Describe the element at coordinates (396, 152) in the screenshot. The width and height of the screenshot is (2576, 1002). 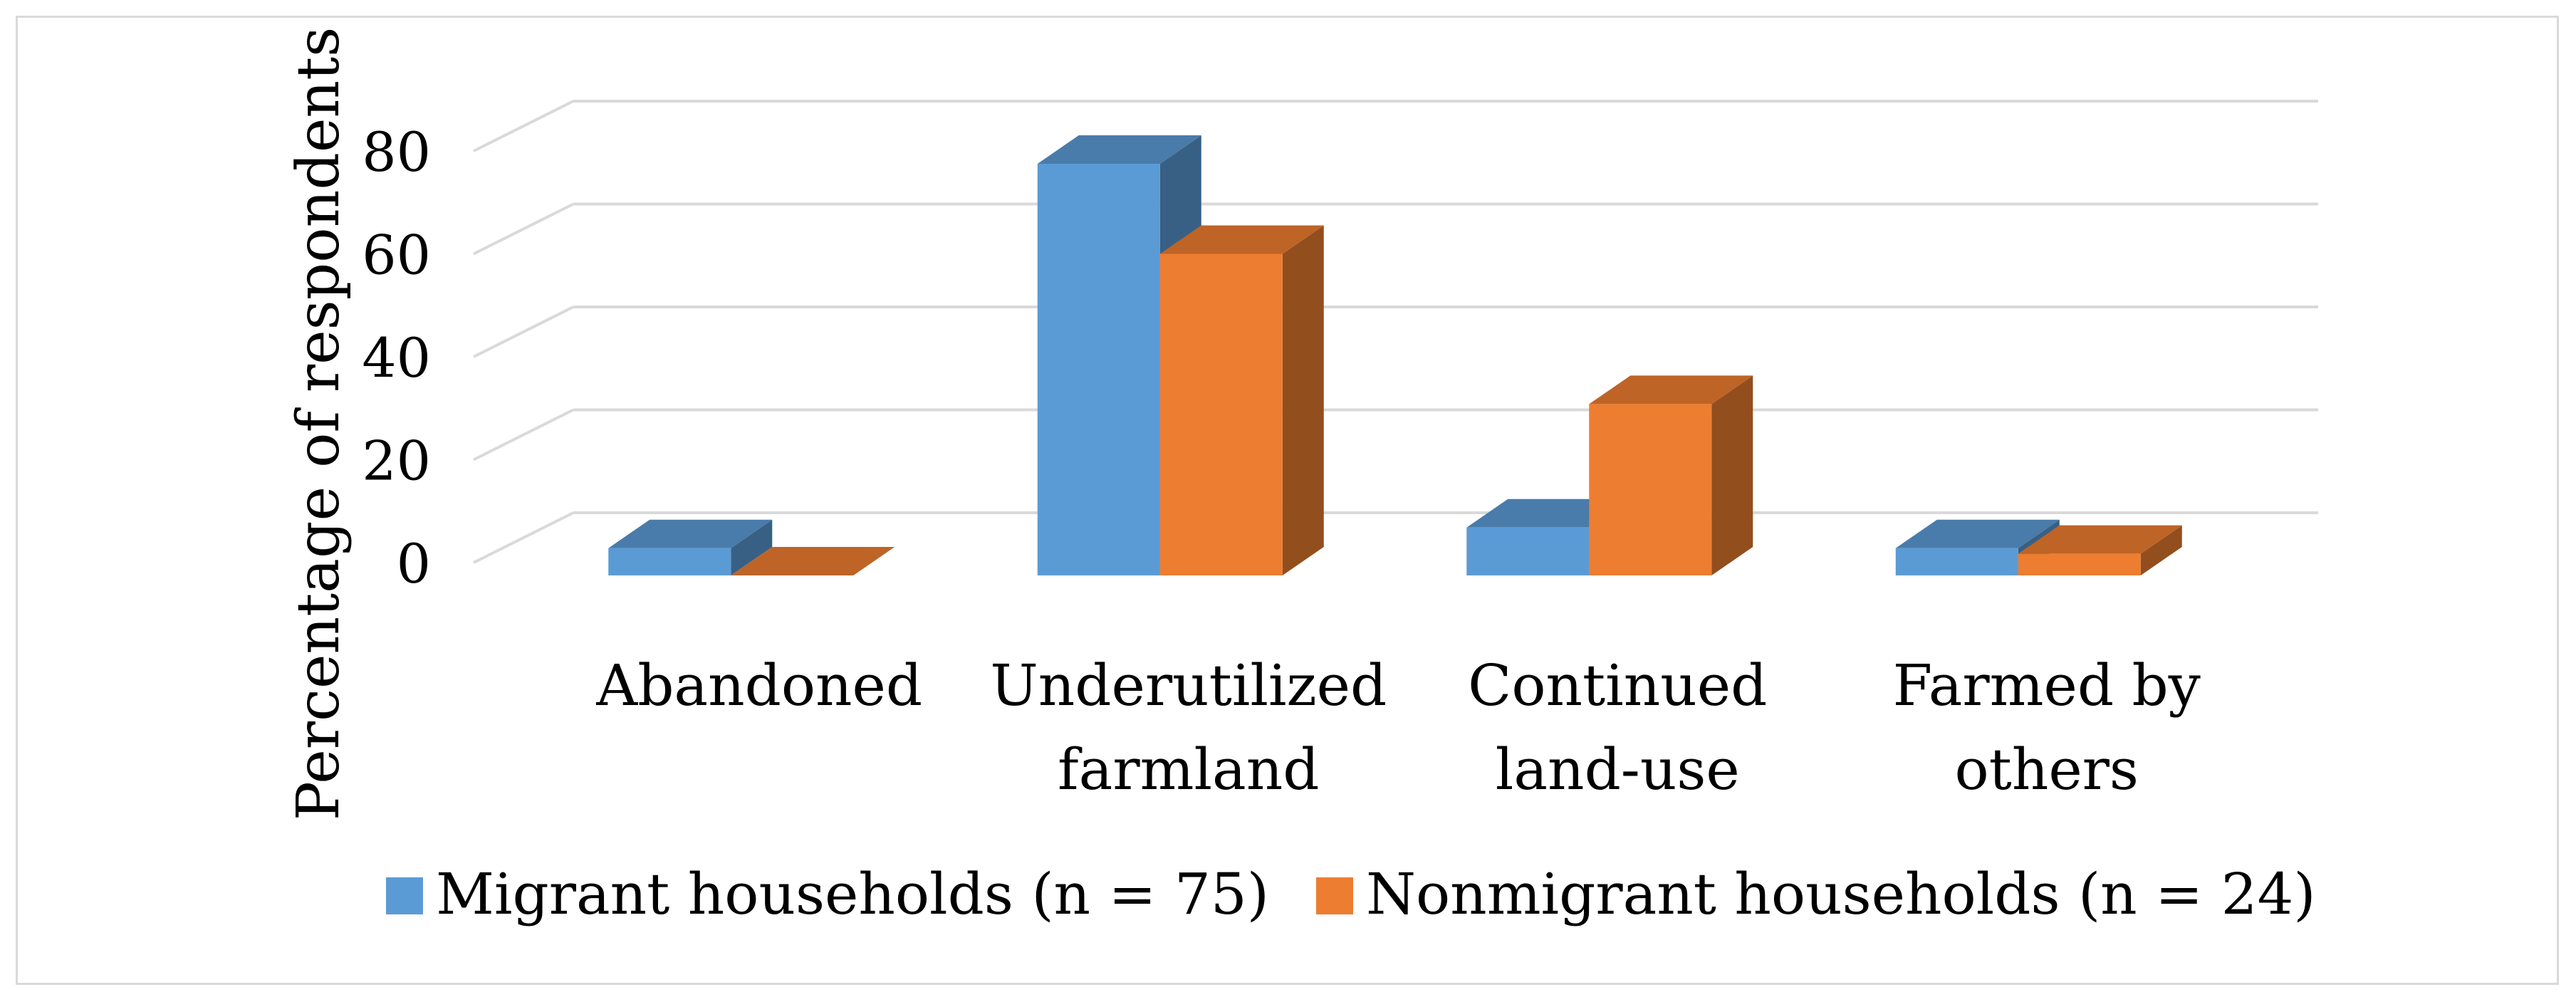
I see `y-tick-label: 80` at that location.